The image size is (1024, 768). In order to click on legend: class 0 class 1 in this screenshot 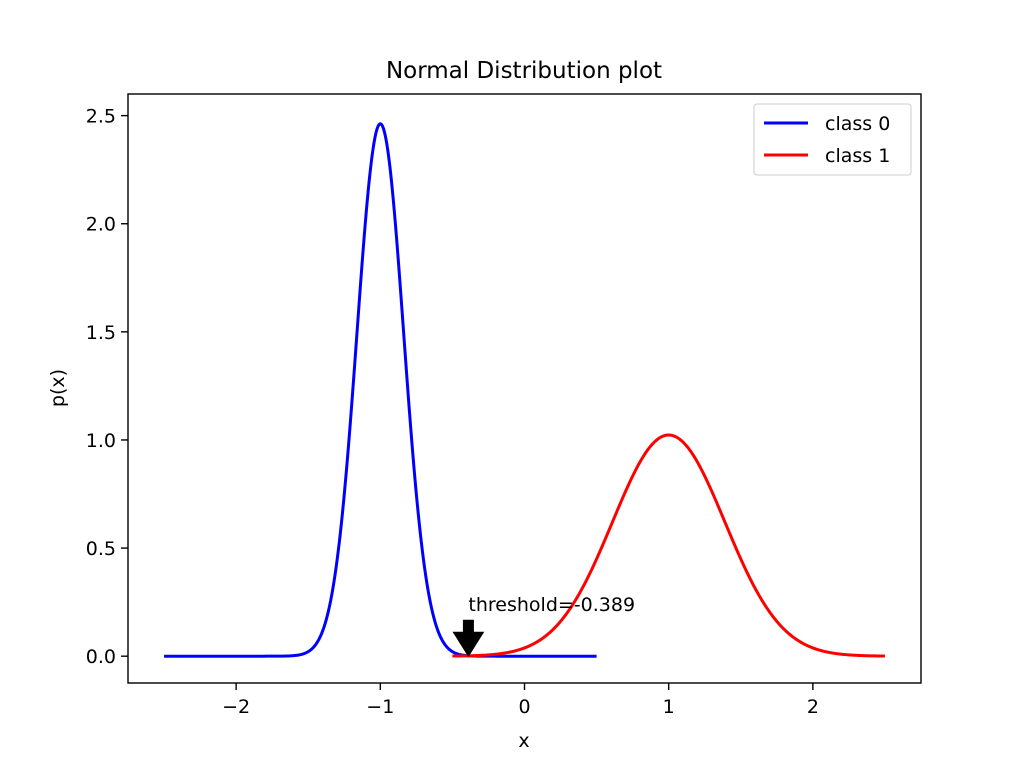, I will do `click(832, 139)`.